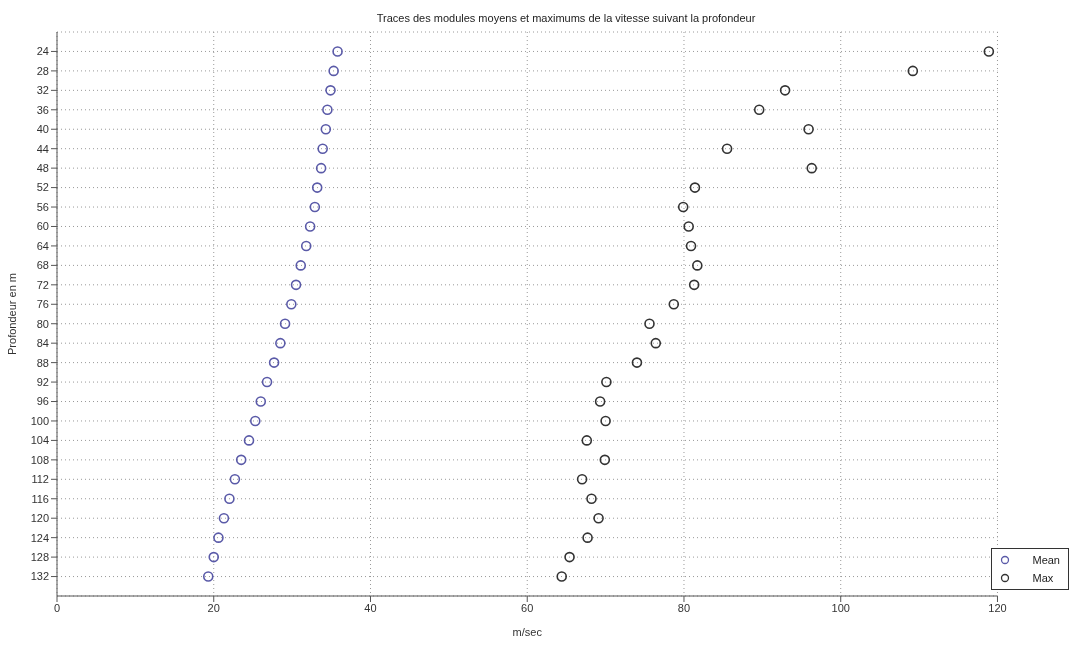 The height and width of the screenshot is (652, 1091). Describe the element at coordinates (40, 479) in the screenshot. I see `y-tick-label: 112` at that location.